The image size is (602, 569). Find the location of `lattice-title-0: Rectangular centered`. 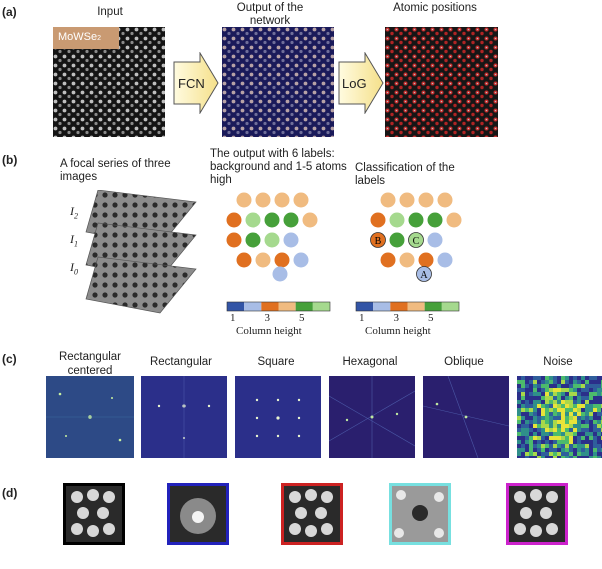

lattice-title-0: Rectangular centered is located at coordinates (89, 364).